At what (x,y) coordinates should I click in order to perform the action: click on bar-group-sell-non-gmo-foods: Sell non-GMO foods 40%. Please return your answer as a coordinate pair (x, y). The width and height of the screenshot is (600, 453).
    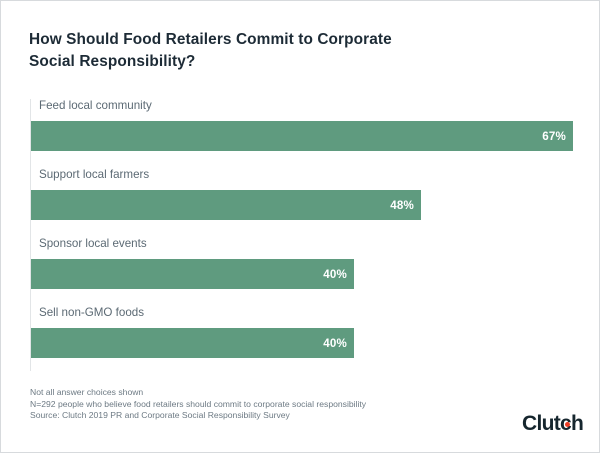
    Looking at the image, I should click on (305, 332).